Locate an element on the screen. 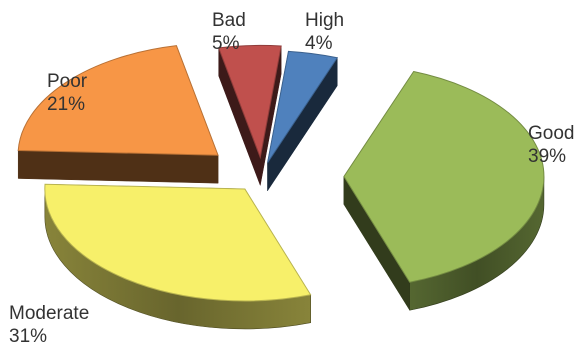 Image resolution: width=580 pixels, height=352 pixels. label-bad: Bad 5% is located at coordinates (229, 32).